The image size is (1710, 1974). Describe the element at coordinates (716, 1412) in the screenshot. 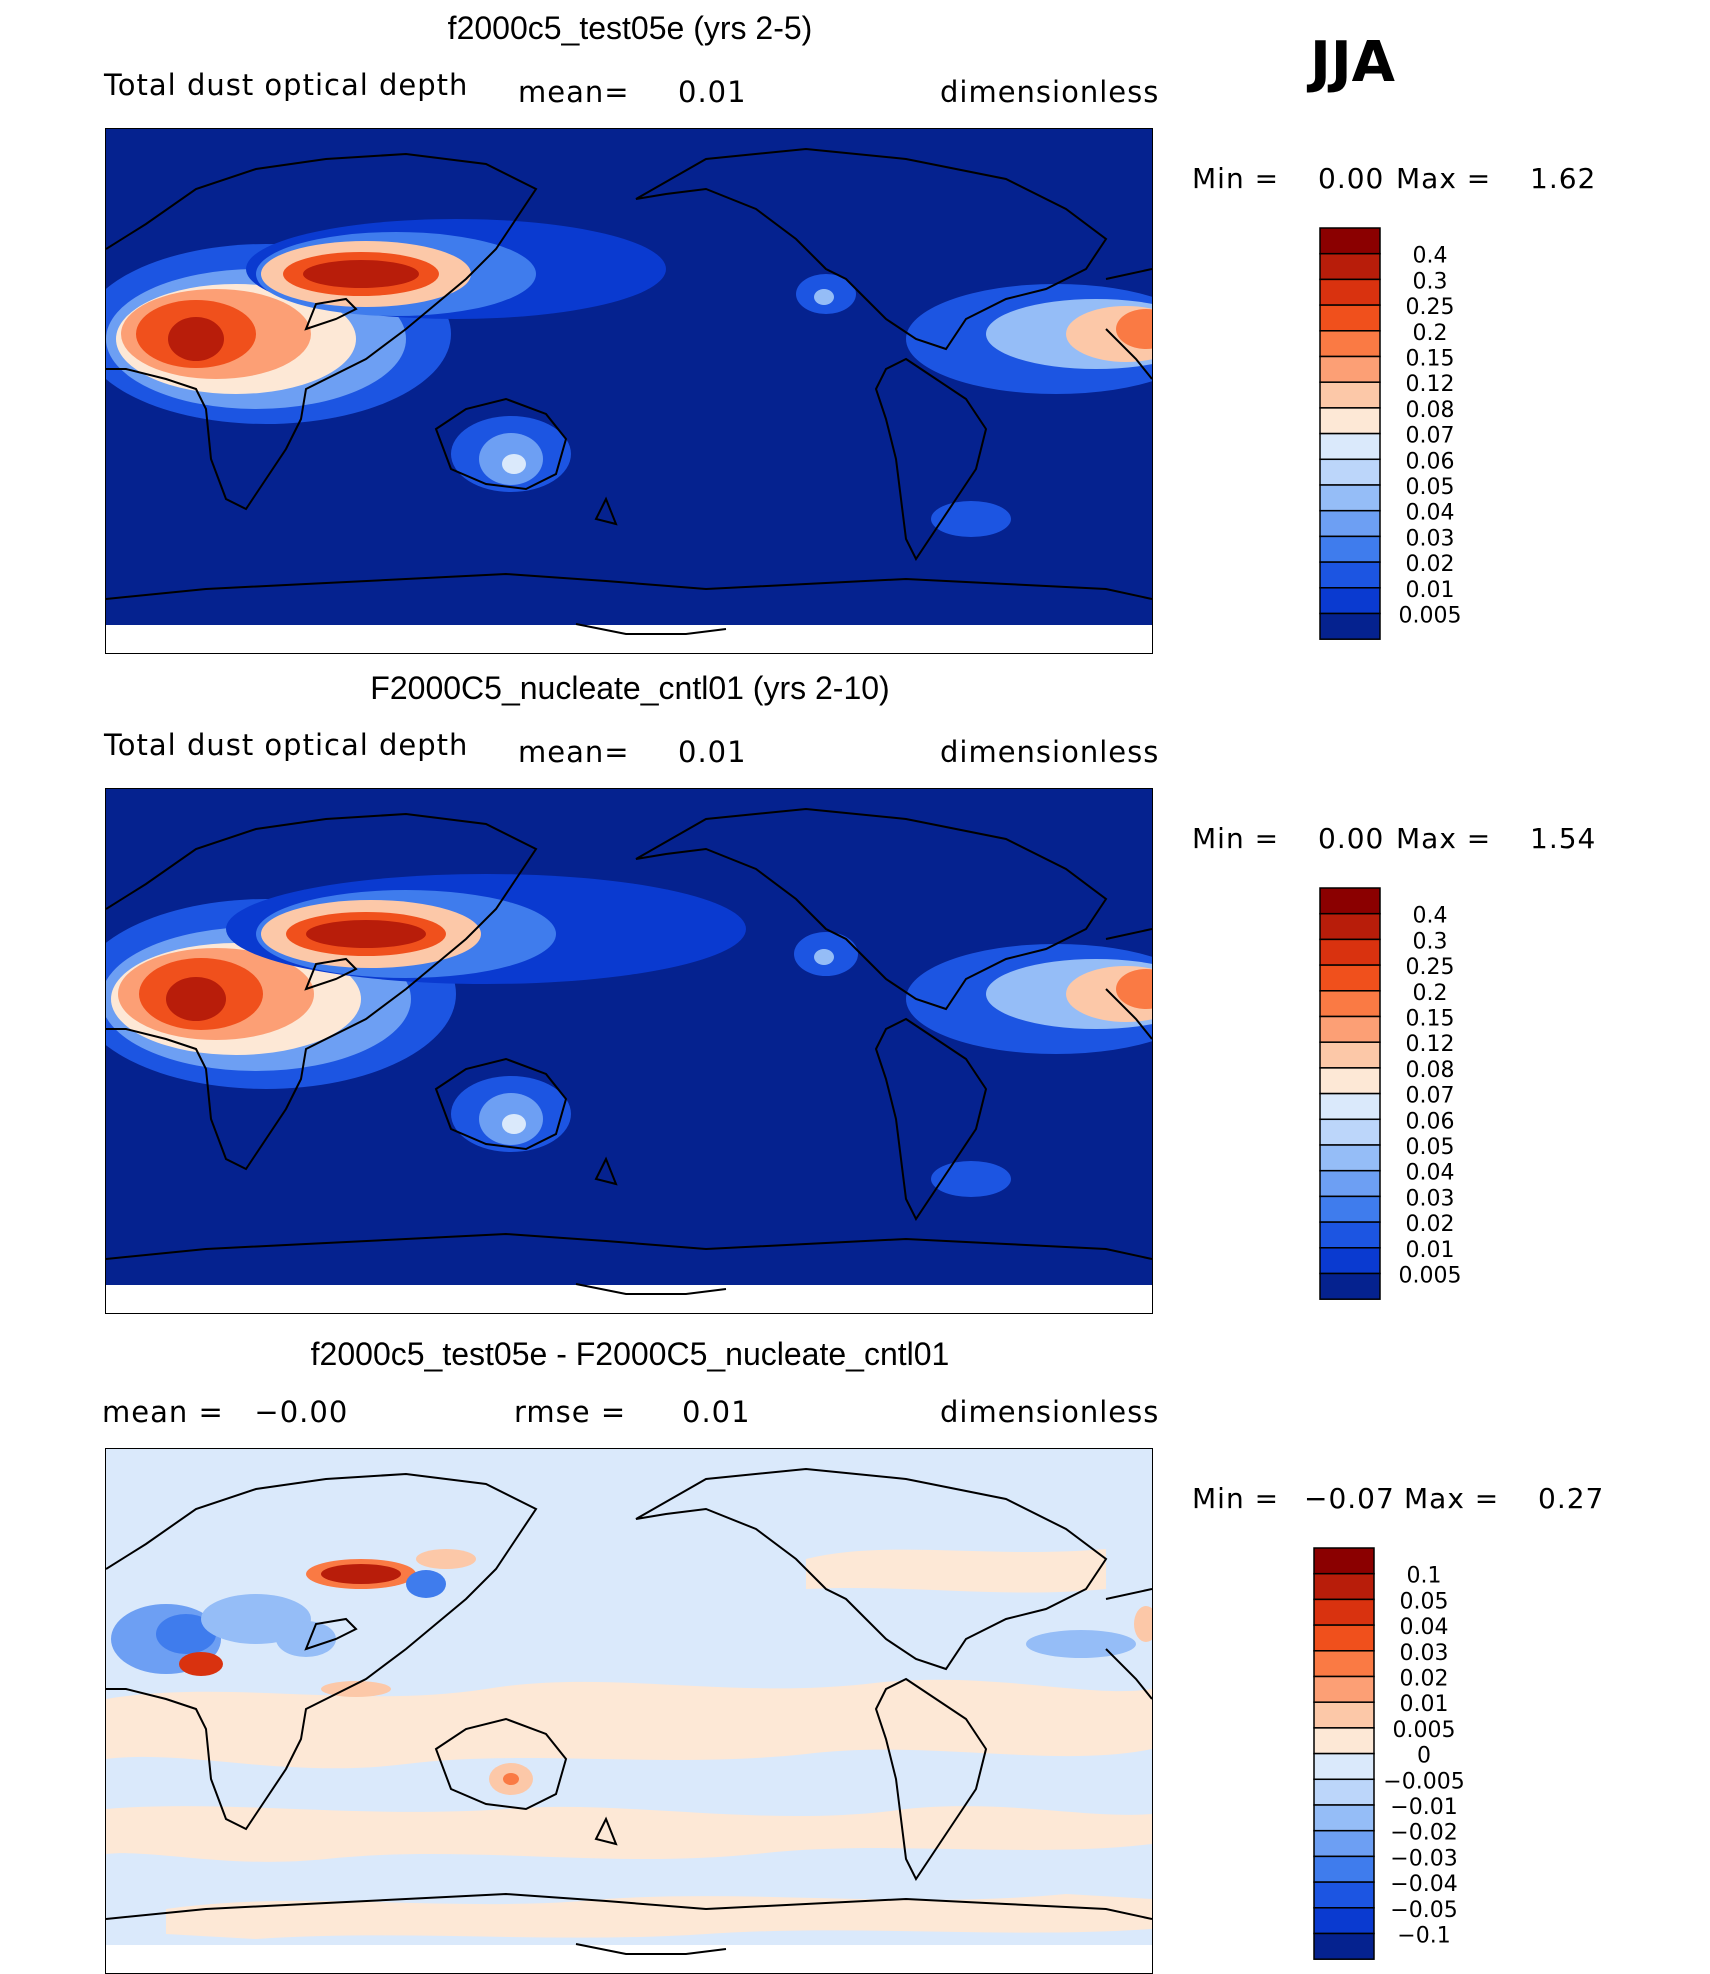

I see `panel-3-rmse-value: 0.01` at that location.